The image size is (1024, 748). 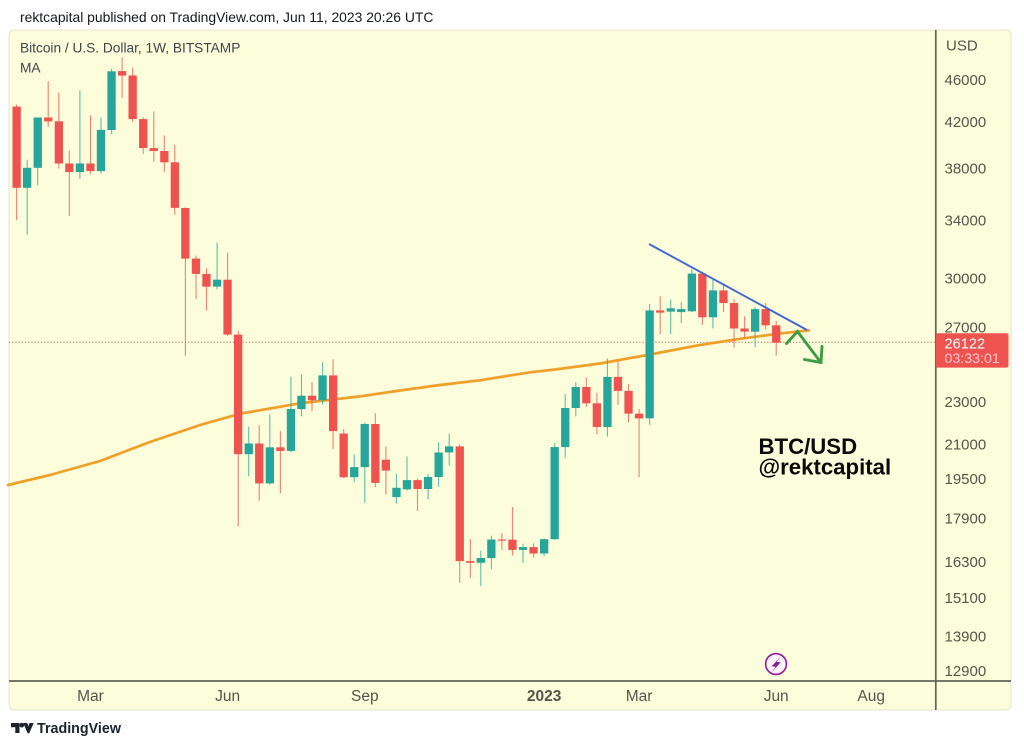 What do you see at coordinates (972, 359) in the screenshot?
I see `svg-text: 03:33:01` at bounding box center [972, 359].